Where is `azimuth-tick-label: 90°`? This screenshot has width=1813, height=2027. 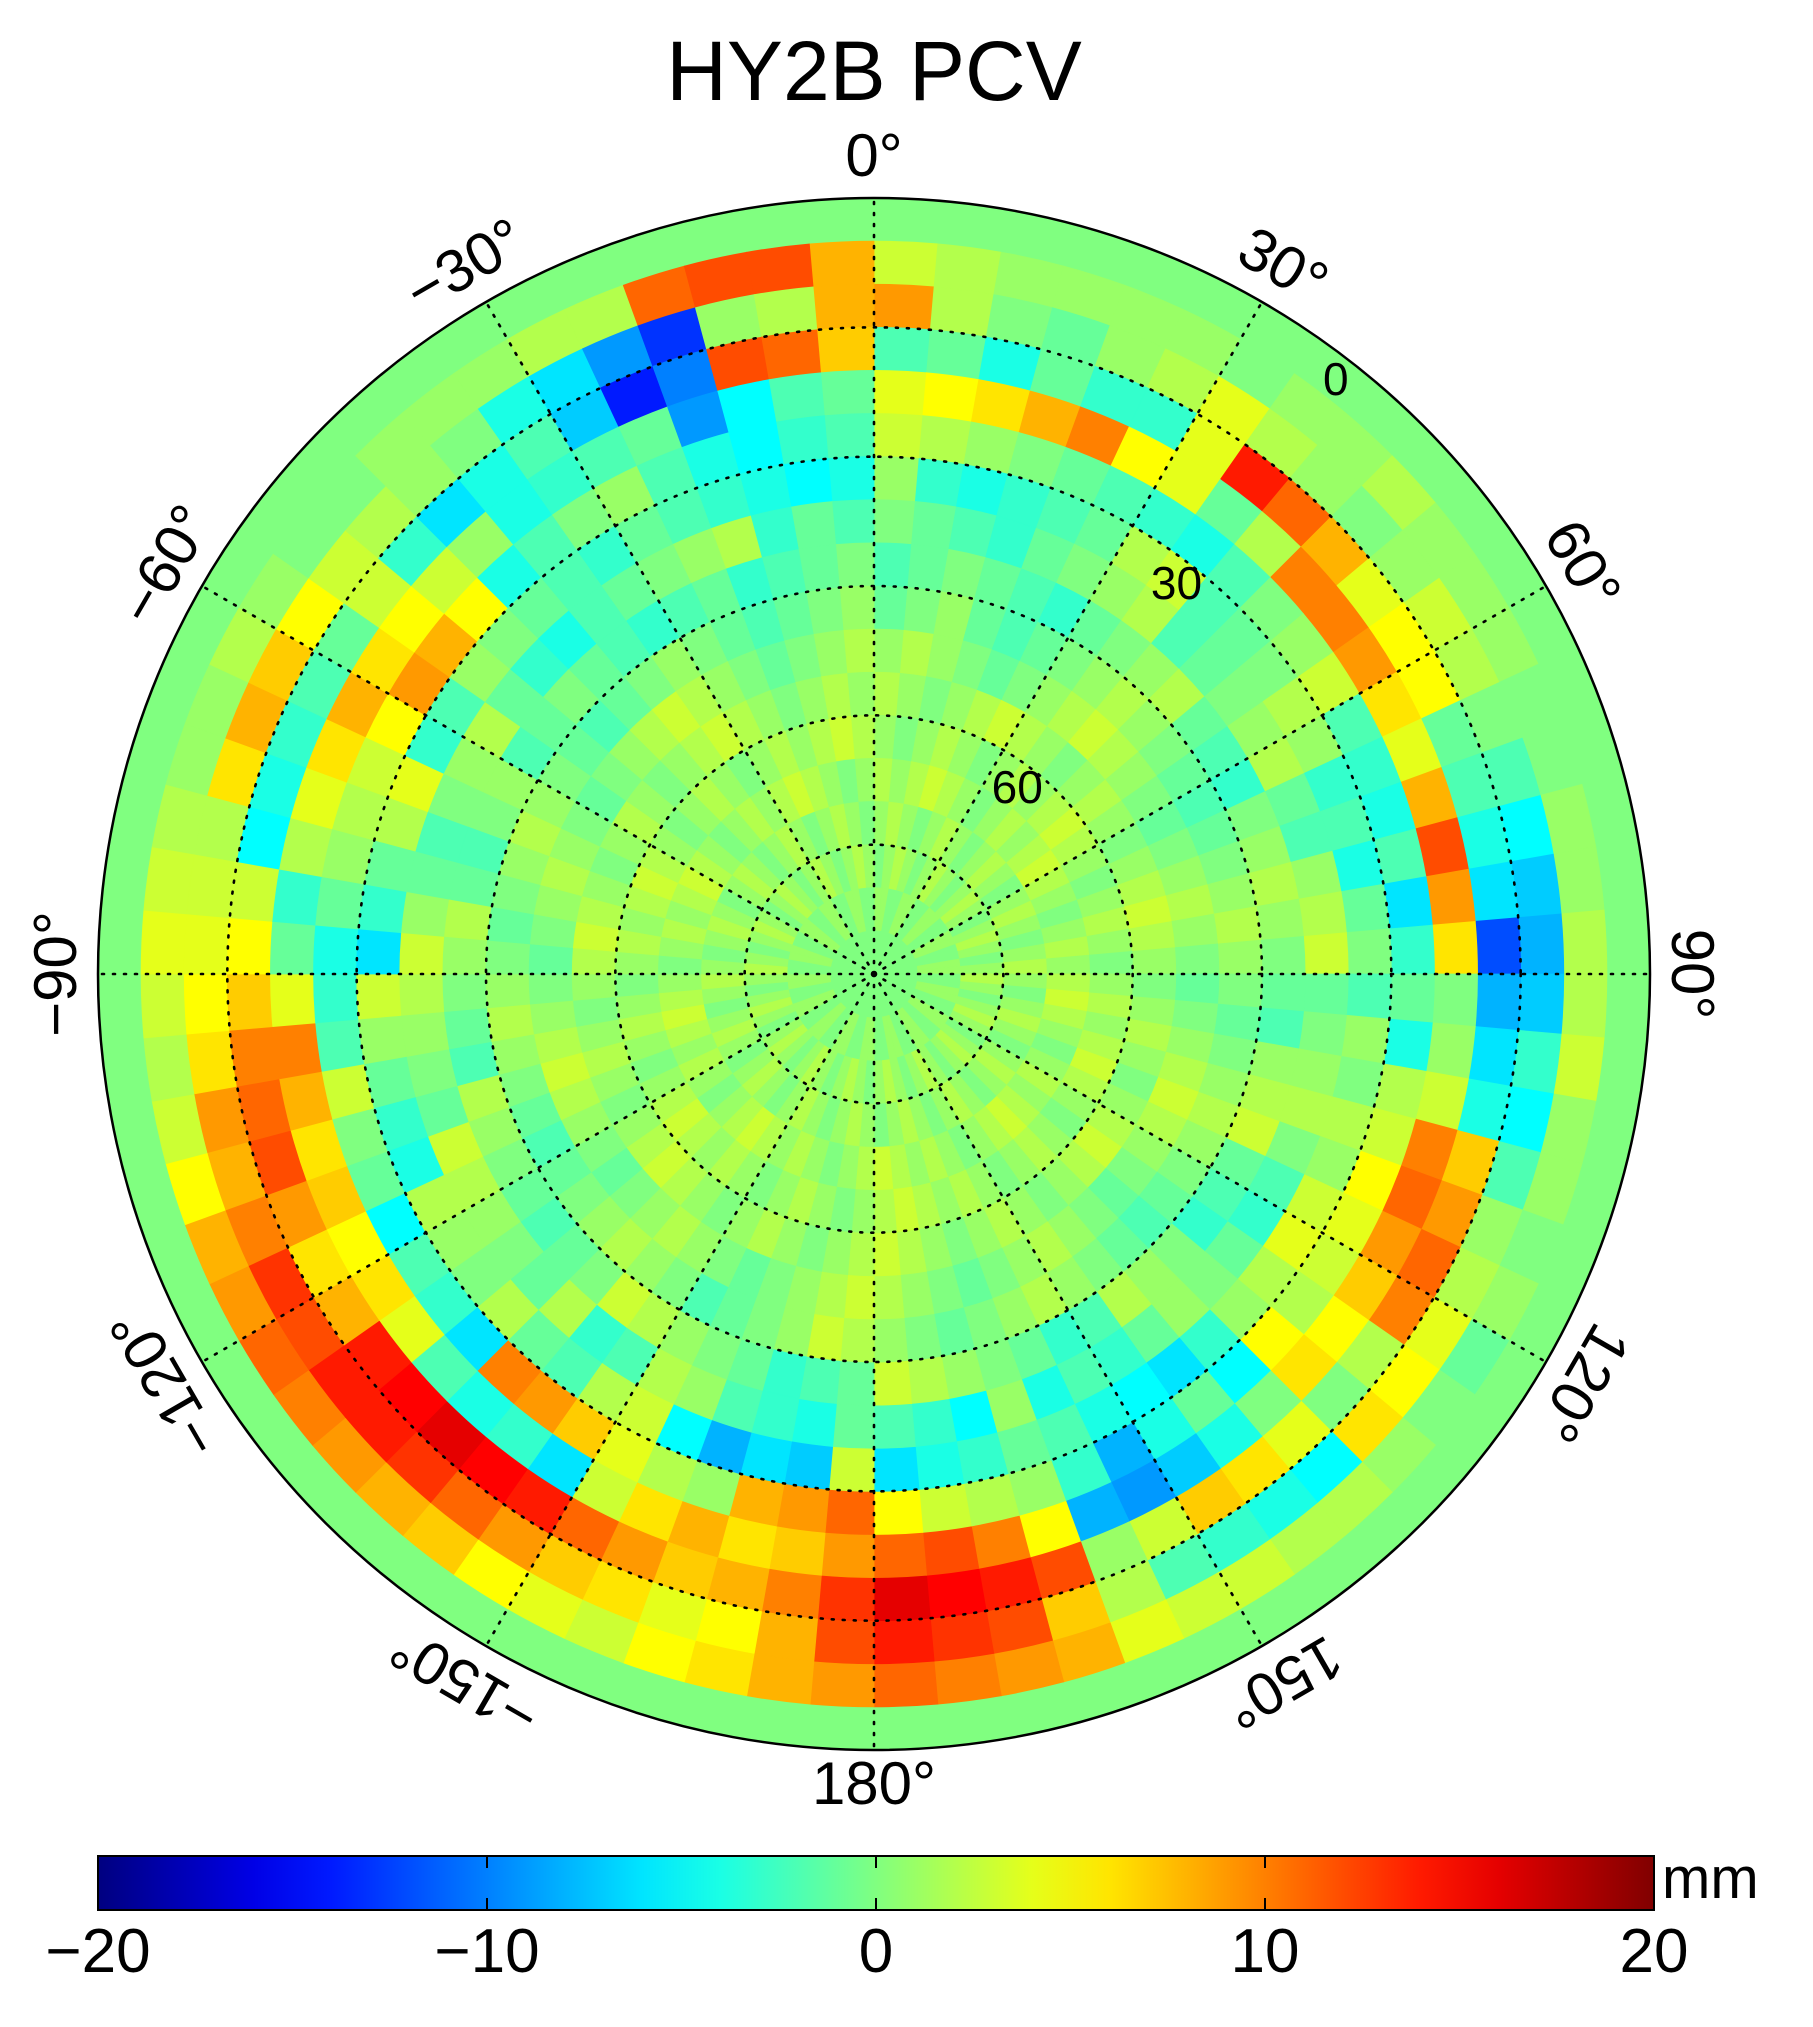 azimuth-tick-label: 90° is located at coordinates (1692, 974).